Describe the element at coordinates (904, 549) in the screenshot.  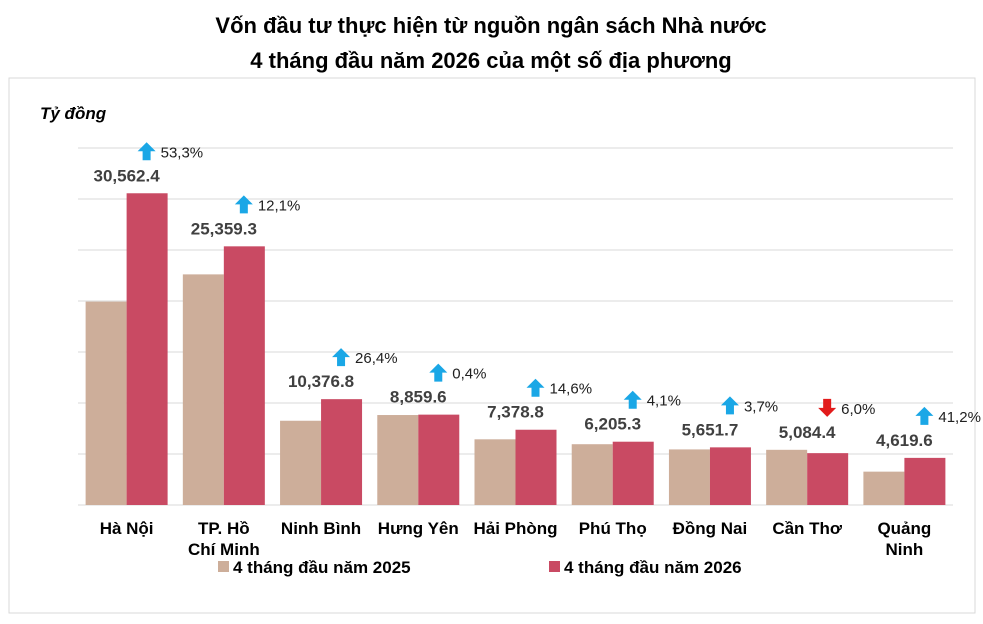
I see `x-tick-label: Ninh` at that location.